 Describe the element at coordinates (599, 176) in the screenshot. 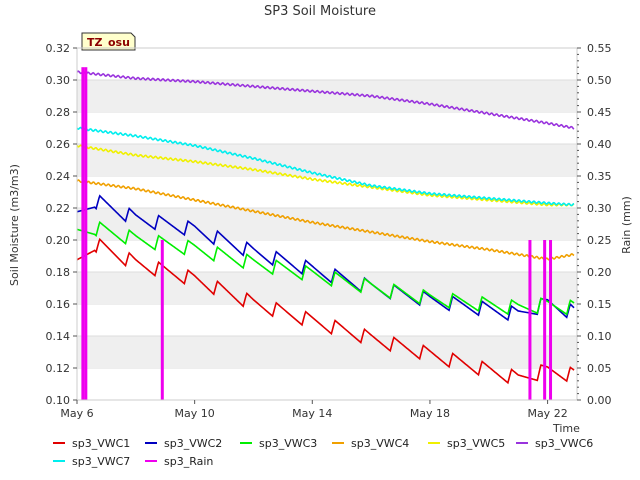

I see `y2-tick-label: 0.35` at that location.